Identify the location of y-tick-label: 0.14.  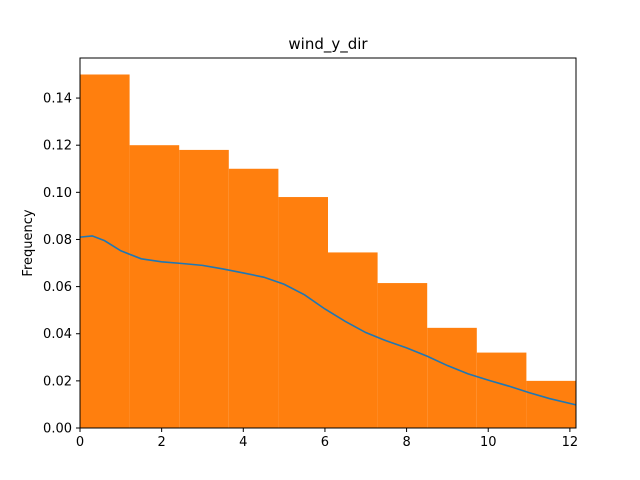
(57, 99).